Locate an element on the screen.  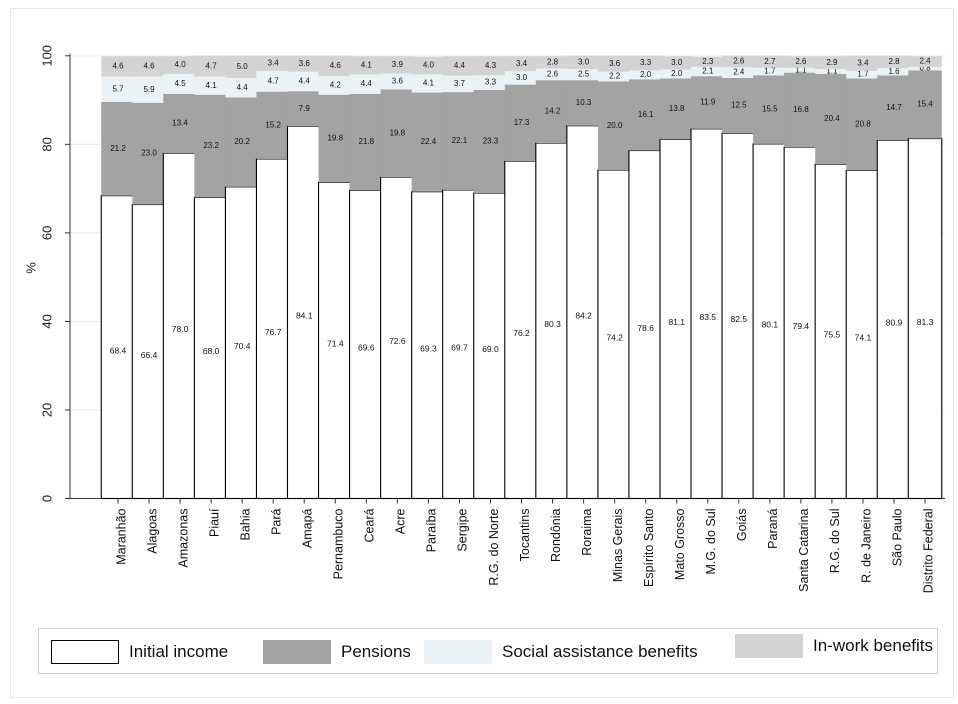
data-label-m-g-do-sul-in-work-benefits: 2.3 is located at coordinates (708, 61).